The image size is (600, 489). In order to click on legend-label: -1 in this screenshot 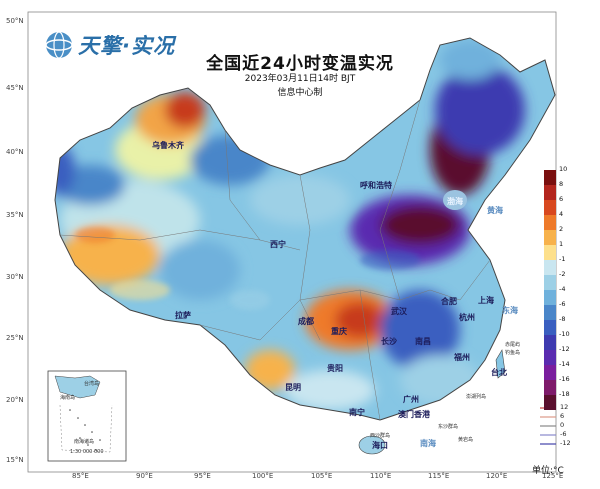, I will do `click(562, 259)`.